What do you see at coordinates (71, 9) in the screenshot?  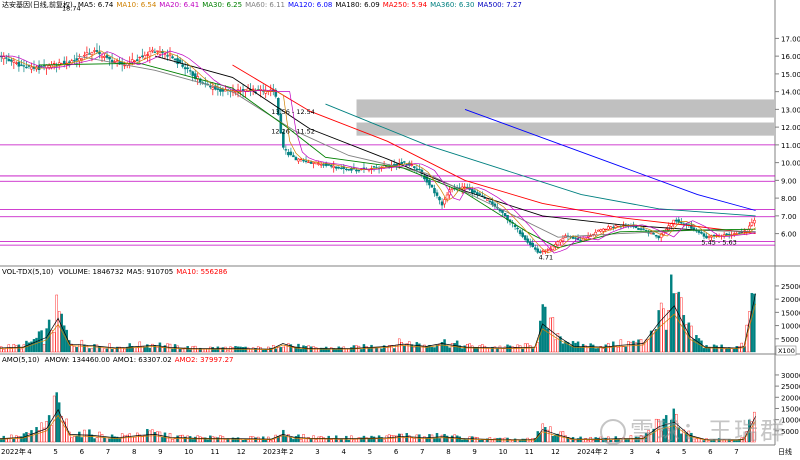 I see `price-annotation-0: 18.74` at bounding box center [71, 9].